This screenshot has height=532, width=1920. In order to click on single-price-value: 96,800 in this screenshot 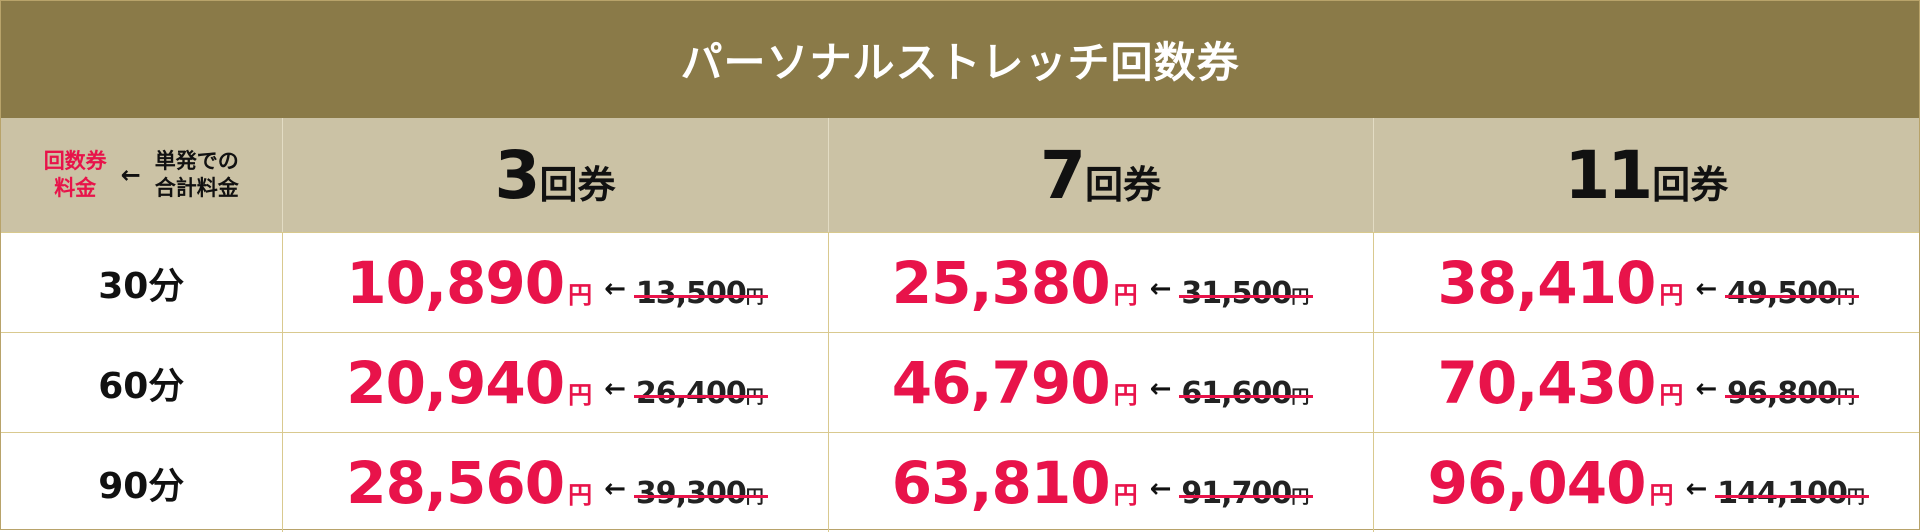, I will do `click(1782, 393)`.